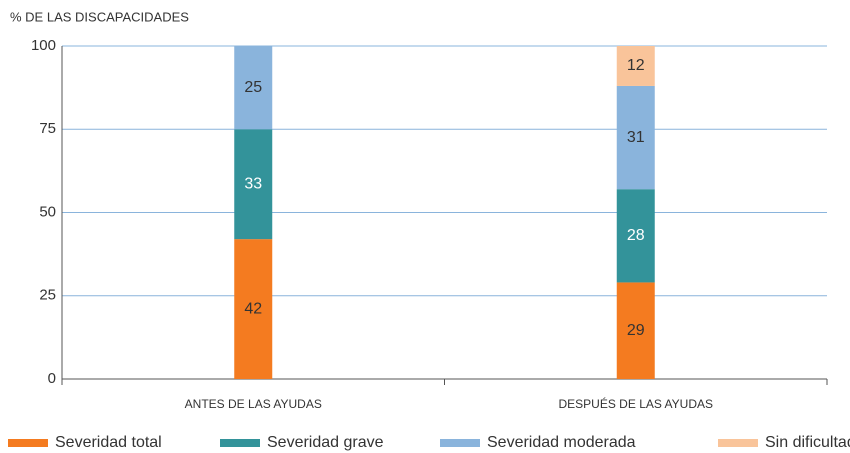 This screenshot has height=453, width=850. I want to click on x-tick-label: DESPUÉS DE LAS AYUDAS, so click(636, 403).